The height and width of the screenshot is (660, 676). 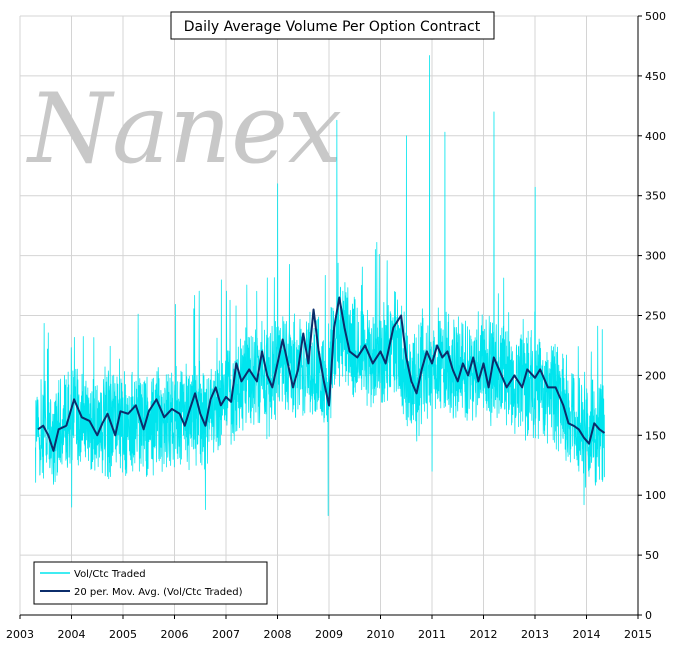 What do you see at coordinates (484, 634) in the screenshot?
I see `x-tick-label: 2012` at bounding box center [484, 634].